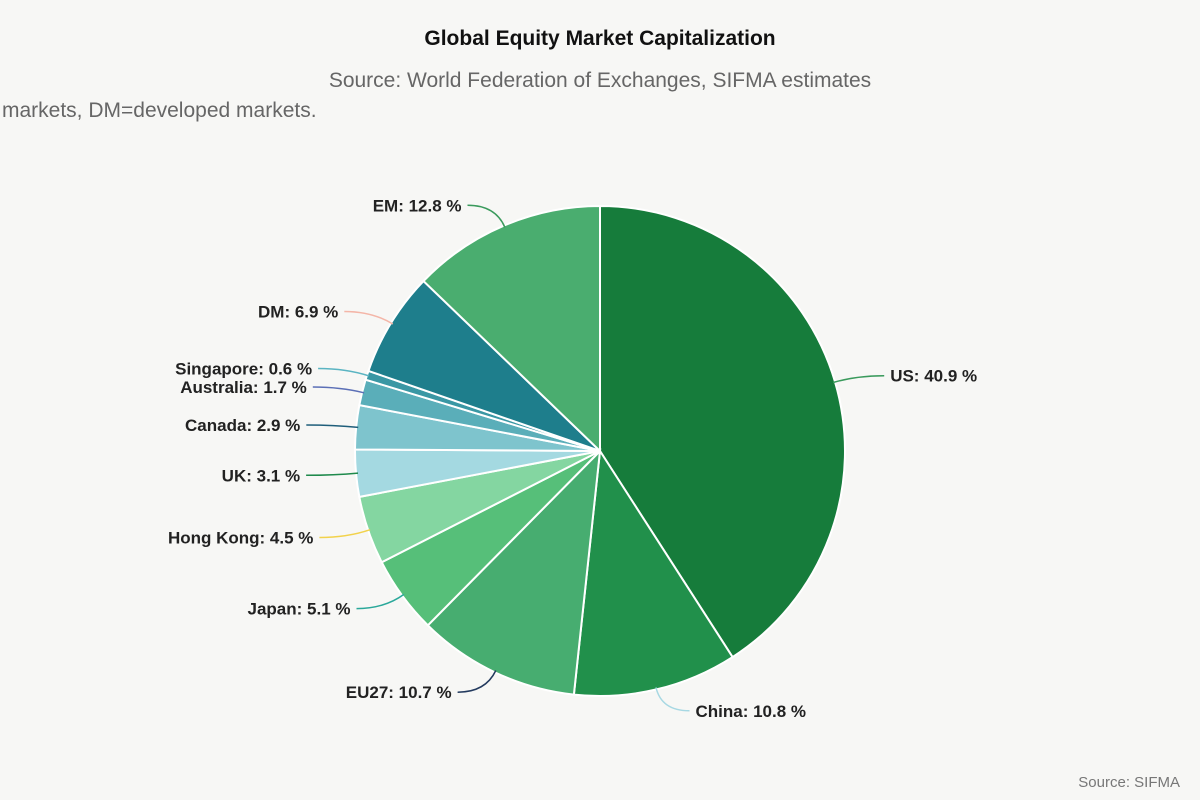 This screenshot has width=1200, height=800. What do you see at coordinates (672, 699) in the screenshot?
I see `leader-line-china` at bounding box center [672, 699].